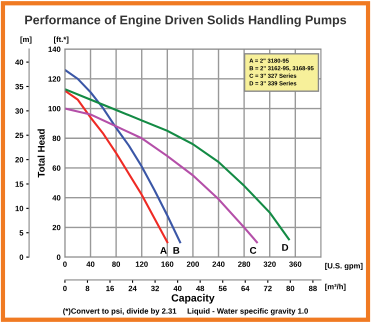 The height and width of the screenshot is (323, 371). Describe the element at coordinates (285, 247) in the screenshot. I see `series-label: D` at that location.